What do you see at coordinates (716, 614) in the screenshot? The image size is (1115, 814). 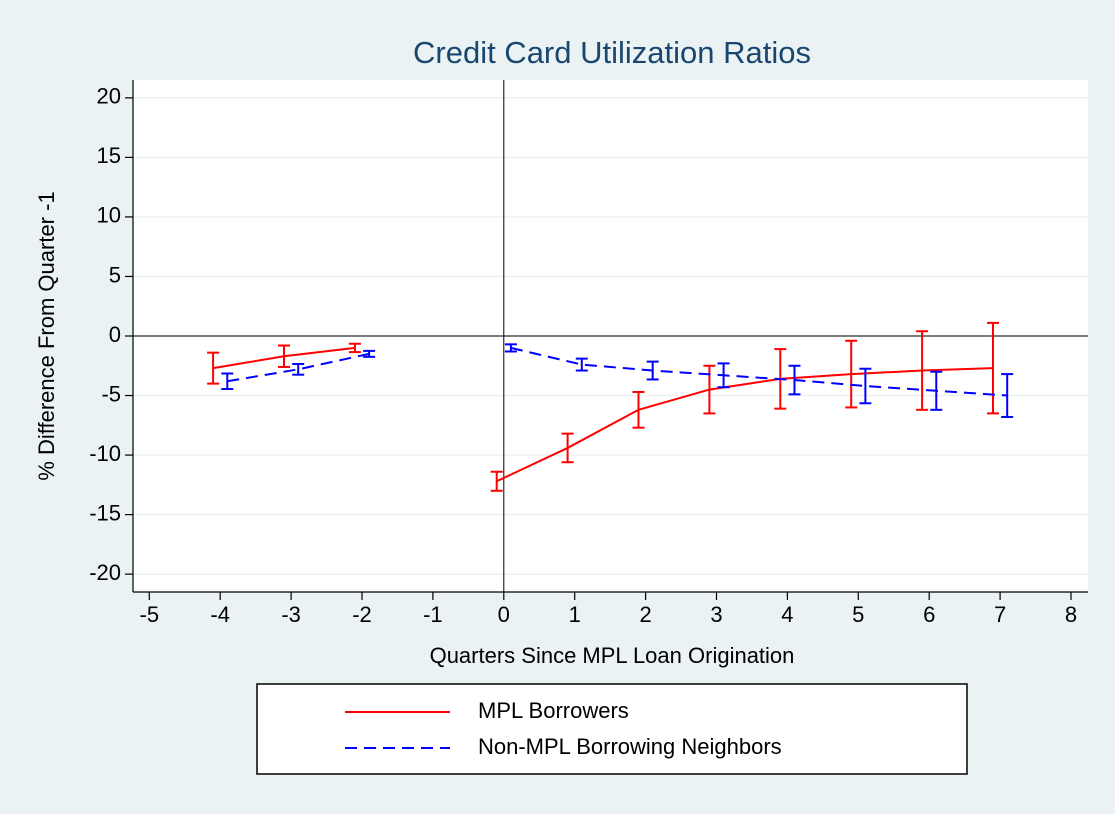 I see `x-tick-label: 3` at bounding box center [716, 614].